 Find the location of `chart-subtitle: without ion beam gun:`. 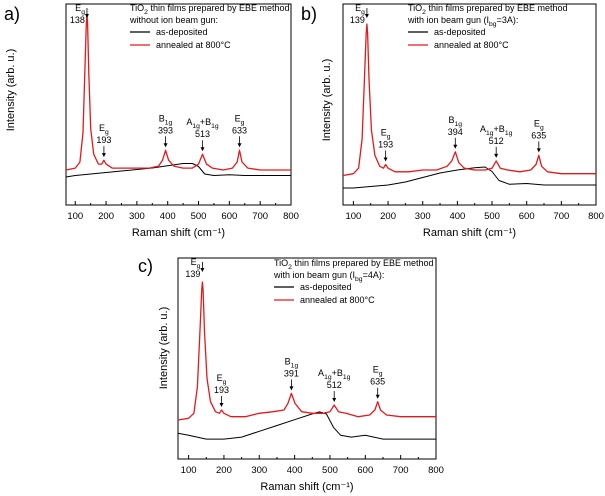

chart-subtitle: without ion beam gun: is located at coordinates (173, 20).